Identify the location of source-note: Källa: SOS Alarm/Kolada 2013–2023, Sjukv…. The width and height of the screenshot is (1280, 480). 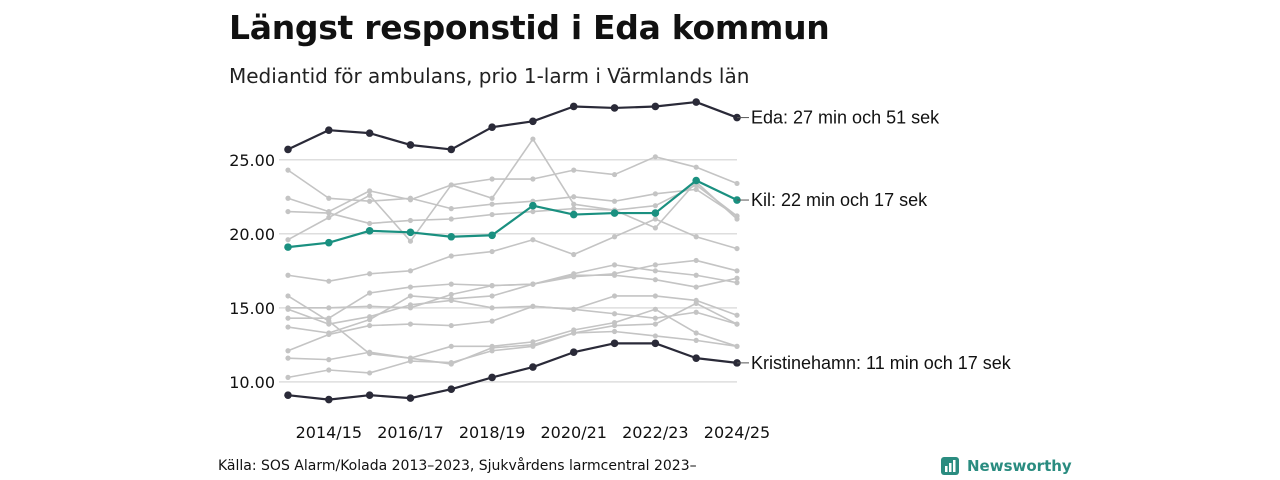
(457, 466).